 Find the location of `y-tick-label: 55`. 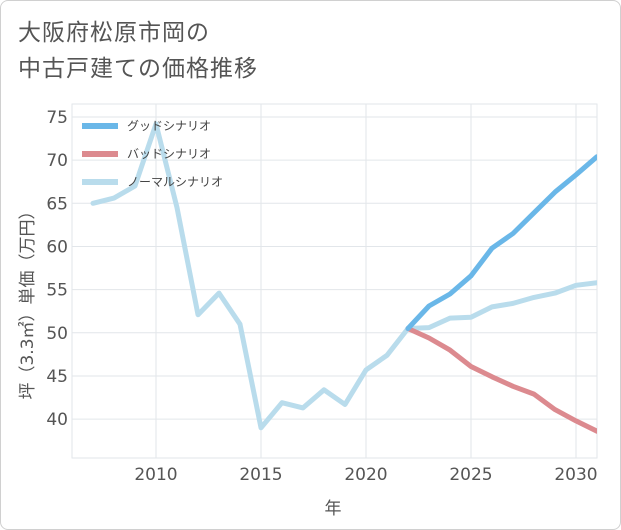

y-tick-label: 55 is located at coordinates (57, 291).